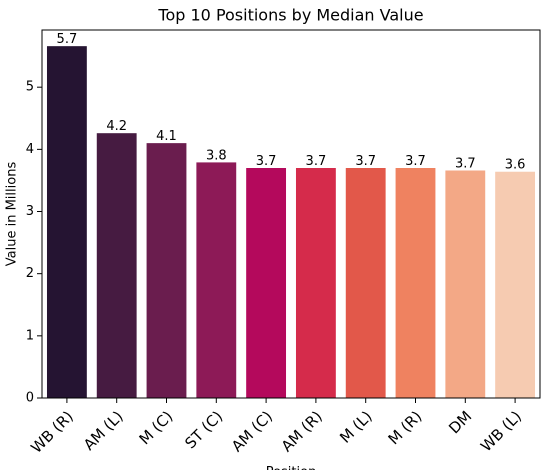 The image size is (560, 470). I want to click on chart-title: Top 10 Positions by Median Value, so click(290, 15).